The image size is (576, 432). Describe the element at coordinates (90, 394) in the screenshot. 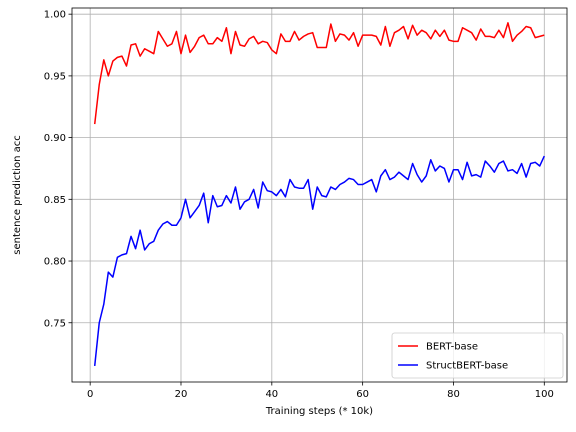

I see `x-tick-label: 0` at that location.